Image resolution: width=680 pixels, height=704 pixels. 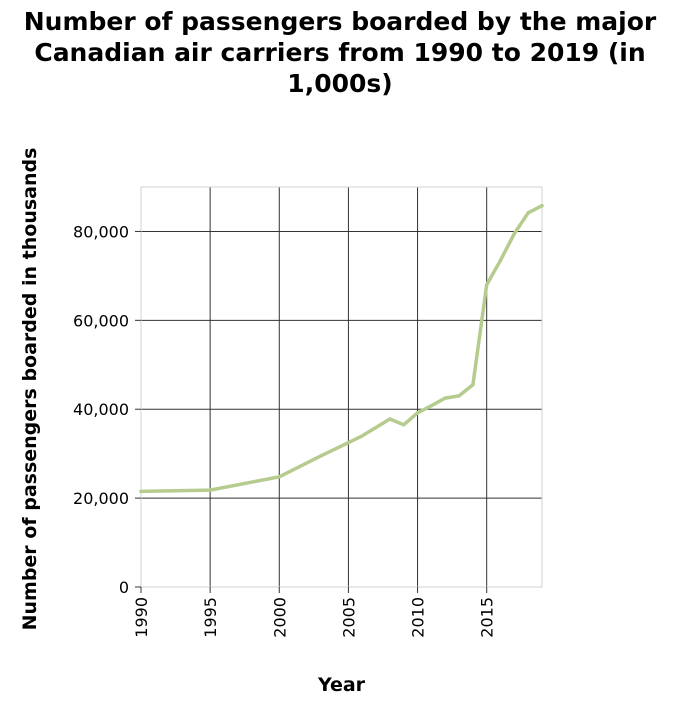 What do you see at coordinates (487, 617) in the screenshot?
I see `x-tick-label: 2015` at bounding box center [487, 617].